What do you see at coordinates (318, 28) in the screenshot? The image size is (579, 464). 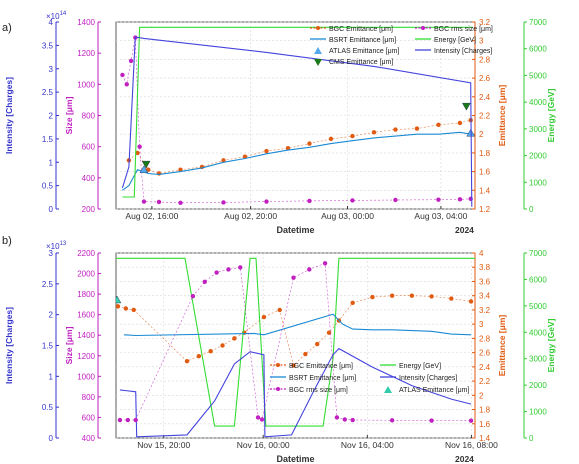 I see `legend-swatch-marker` at bounding box center [318, 28].